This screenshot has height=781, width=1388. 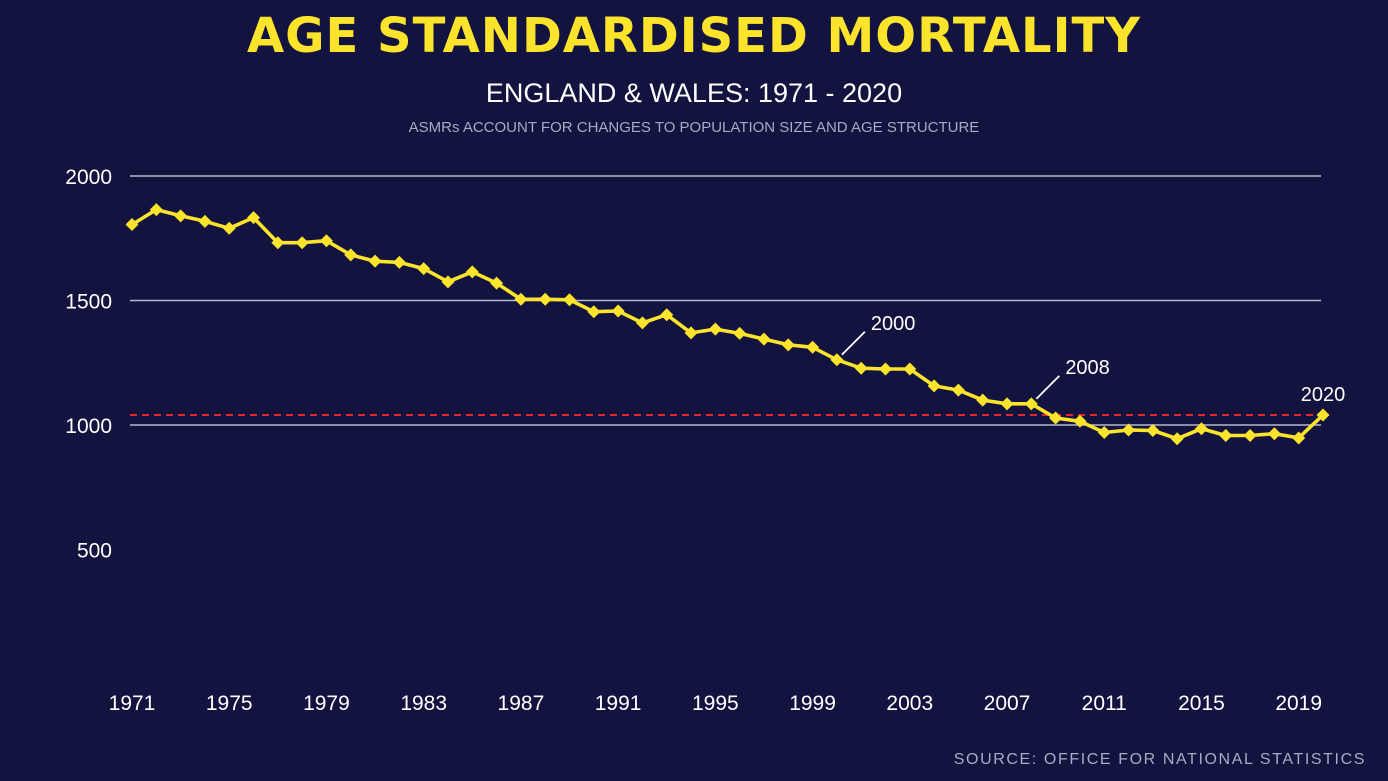 What do you see at coordinates (1087, 368) in the screenshot?
I see `annotation-label: 2008` at bounding box center [1087, 368].